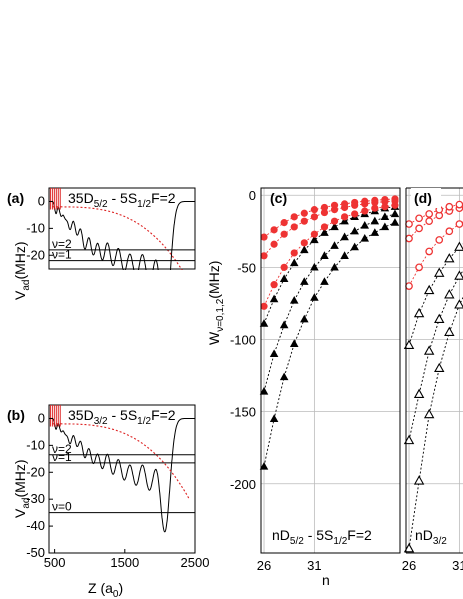 The height and width of the screenshot is (599, 463). I want to click on panel-a-ylabel: Vad(MHz), so click(22, 270).